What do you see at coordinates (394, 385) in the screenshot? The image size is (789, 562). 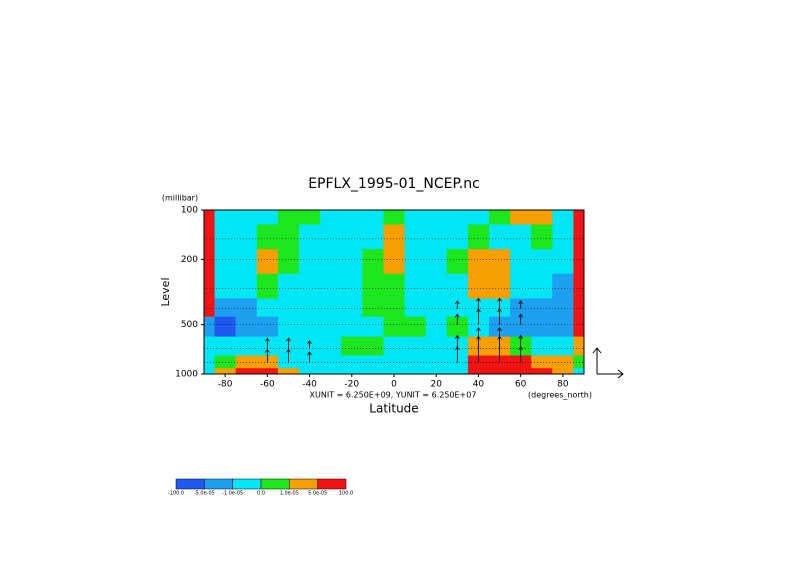 I see `x-tick-label: 0` at bounding box center [394, 385].